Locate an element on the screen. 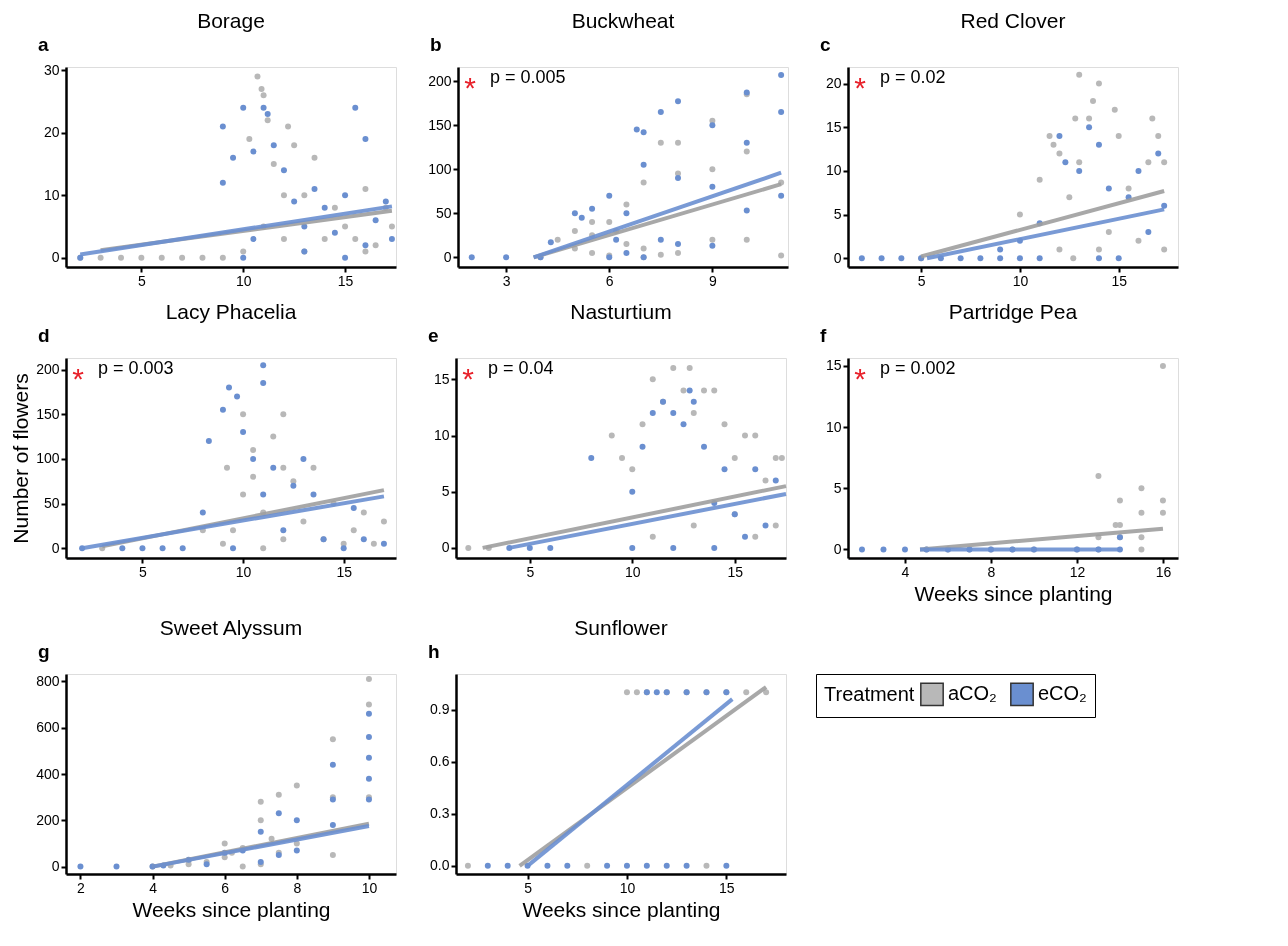 The image size is (1288, 946). annotation: p = 0.02 is located at coordinates (913, 77).